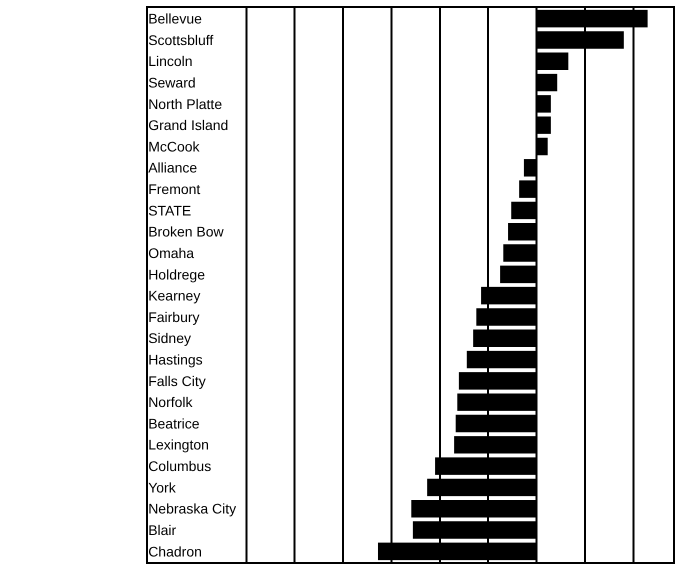 This screenshot has height=586, width=681. I want to click on y-tick-label: Fremont, so click(174, 189).